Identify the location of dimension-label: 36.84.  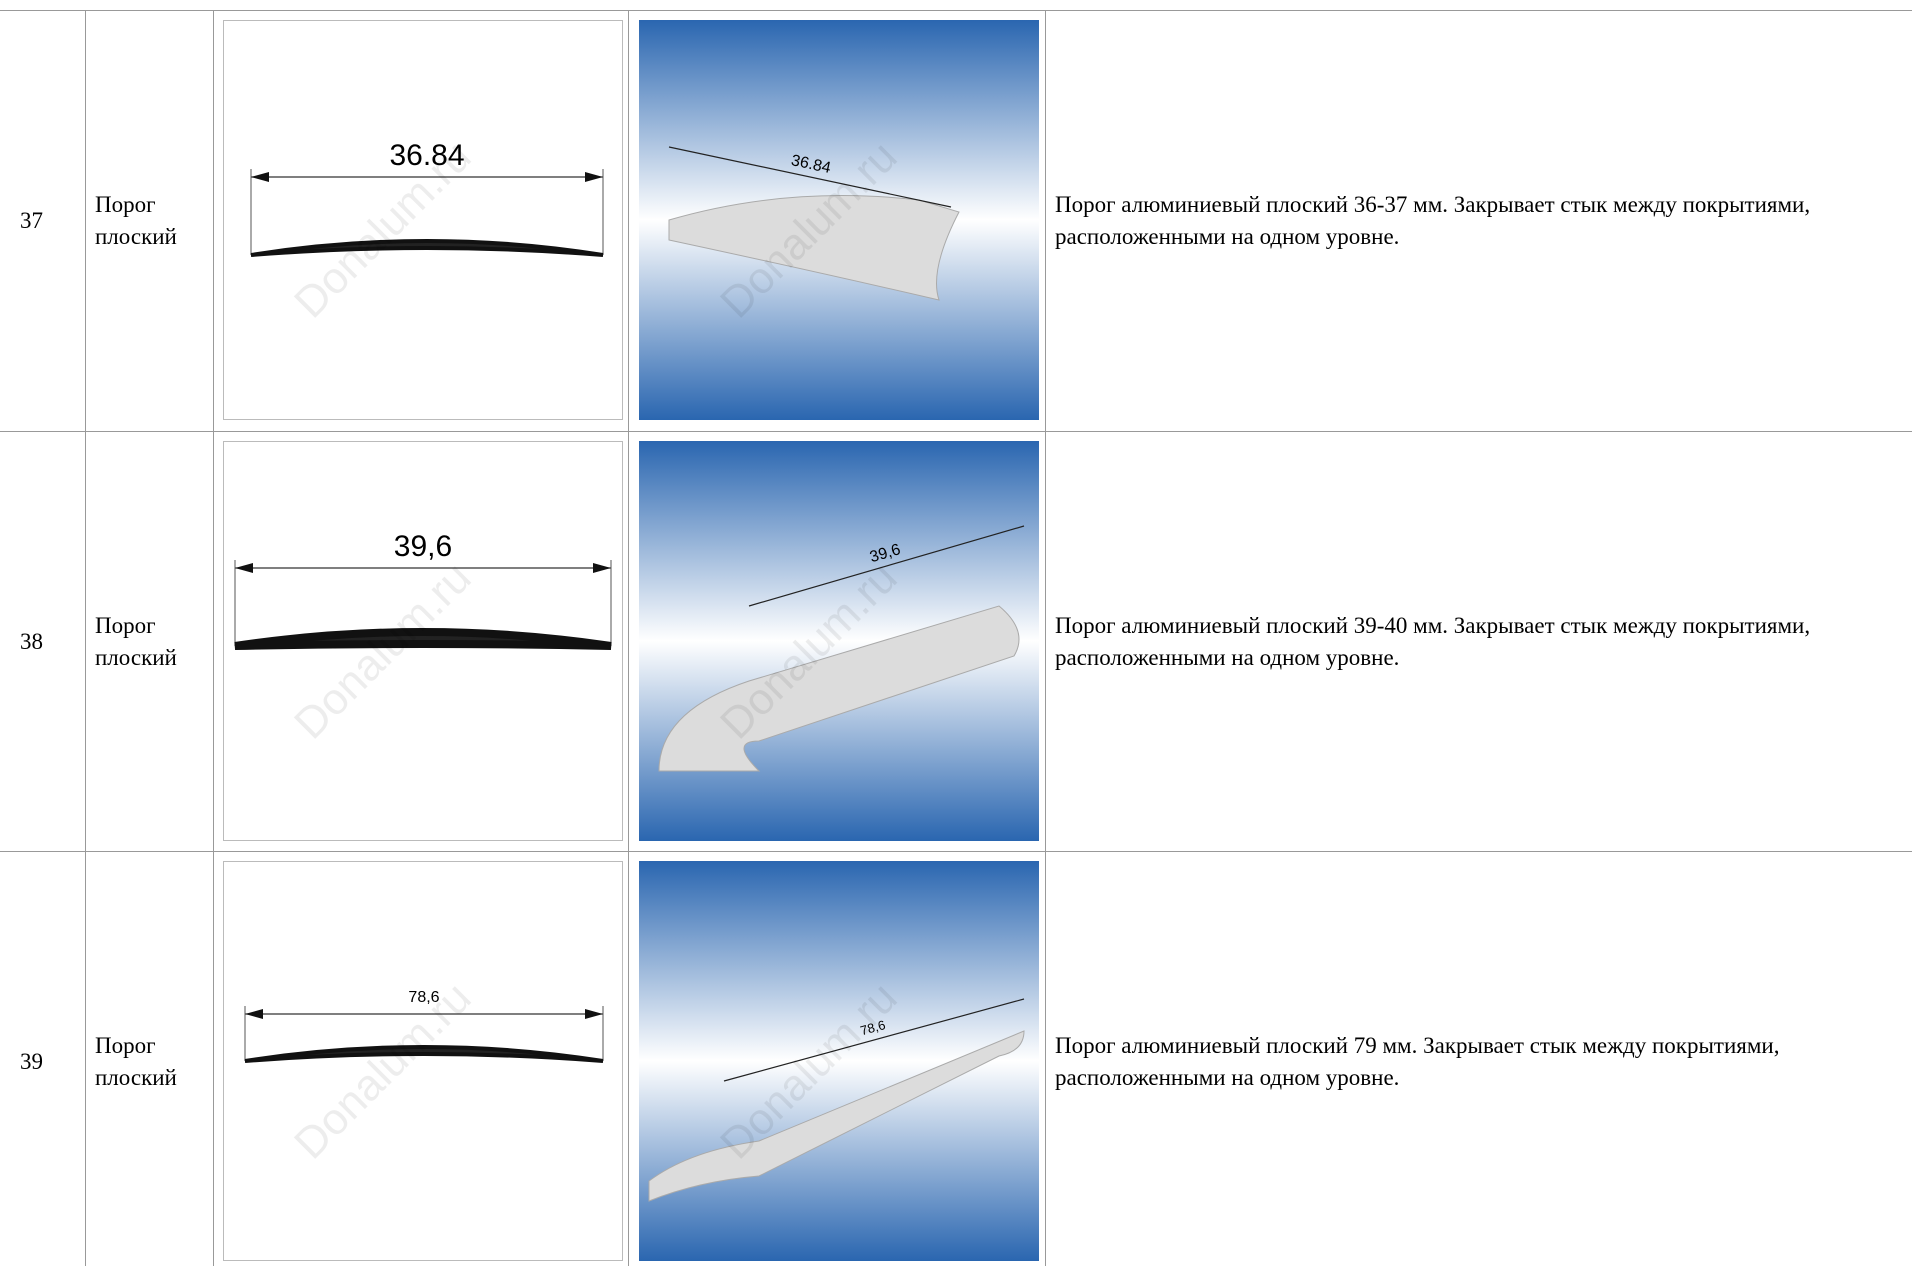
(426, 155).